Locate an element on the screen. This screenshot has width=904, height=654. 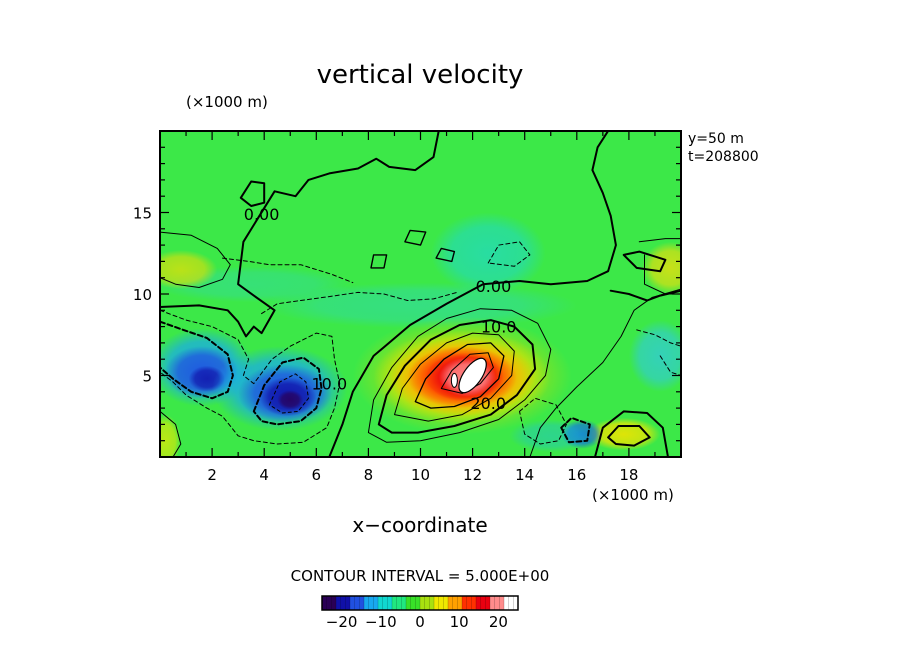
x-tick-label: 12 is located at coordinates (472, 475).